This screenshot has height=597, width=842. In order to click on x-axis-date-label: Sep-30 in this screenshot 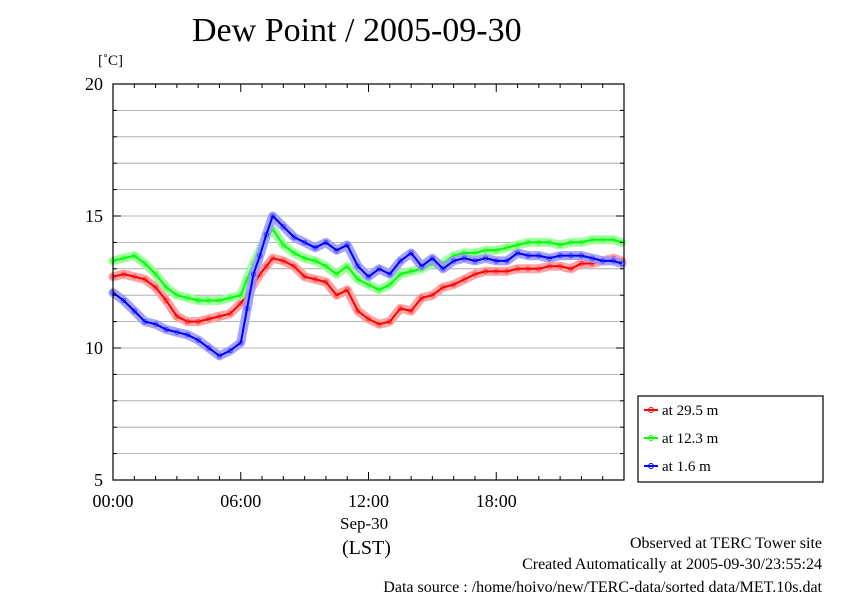, I will do `click(364, 523)`.